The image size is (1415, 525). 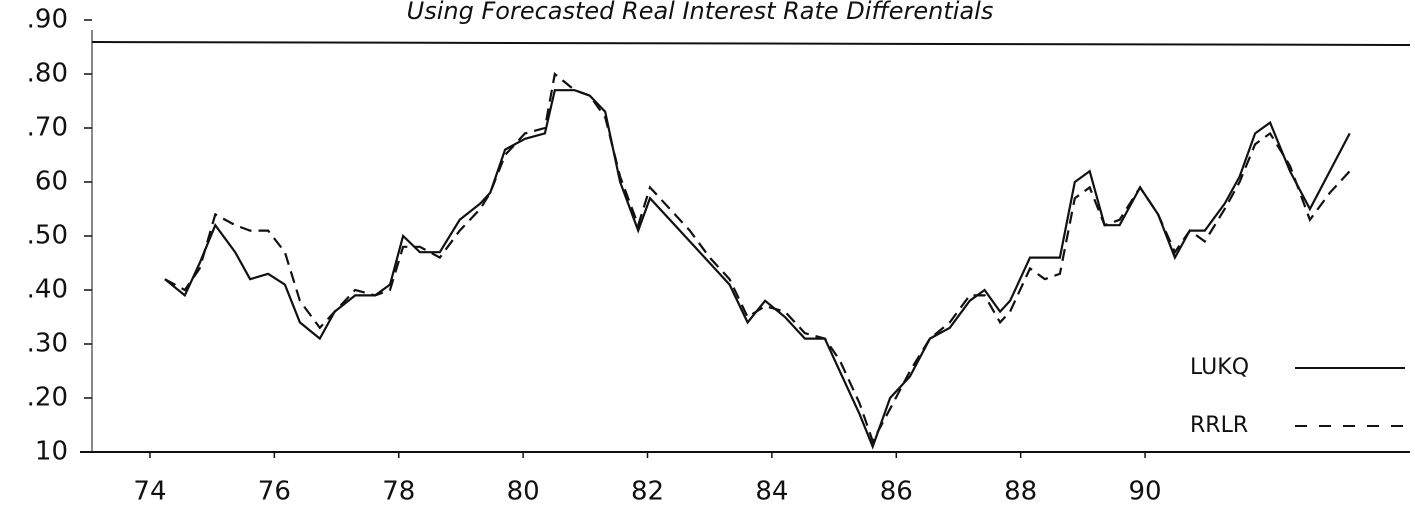 I want to click on y-tick-label: .20, so click(x=47, y=398).